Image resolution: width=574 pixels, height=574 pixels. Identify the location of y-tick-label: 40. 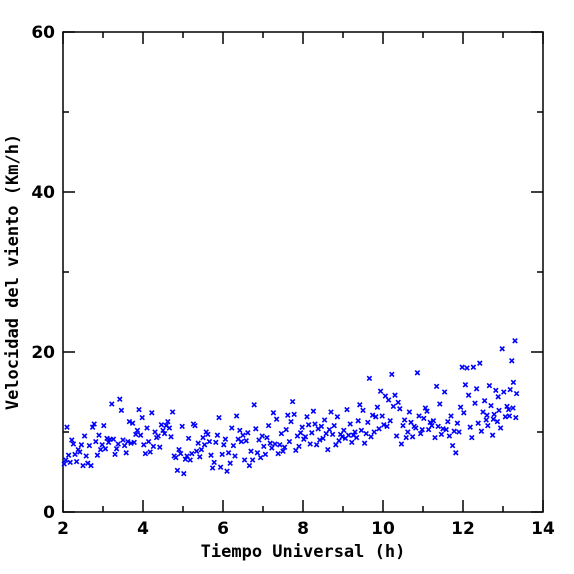
(43, 193).